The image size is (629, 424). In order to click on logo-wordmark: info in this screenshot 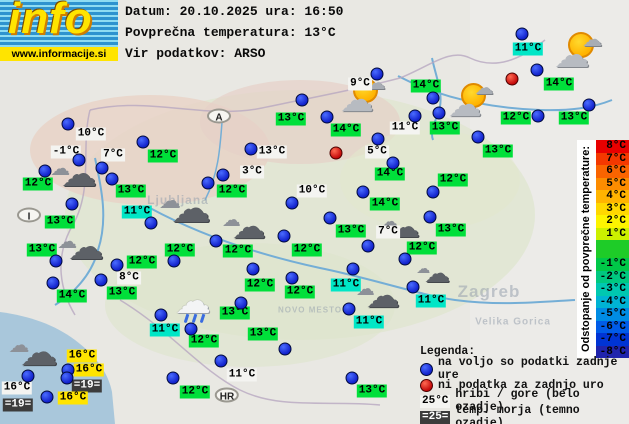, I will do `click(50, 21)`.